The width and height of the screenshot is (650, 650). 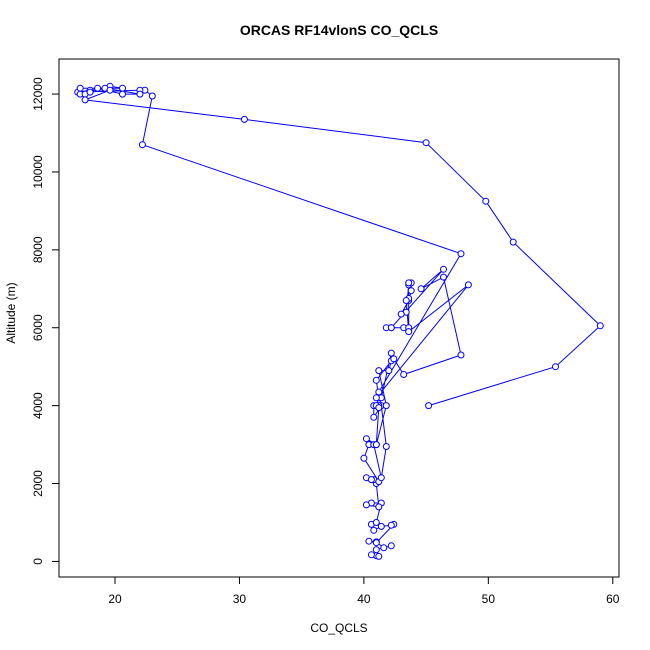 What do you see at coordinates (38, 249) in the screenshot?
I see `y-tick-label: 8000` at bounding box center [38, 249].